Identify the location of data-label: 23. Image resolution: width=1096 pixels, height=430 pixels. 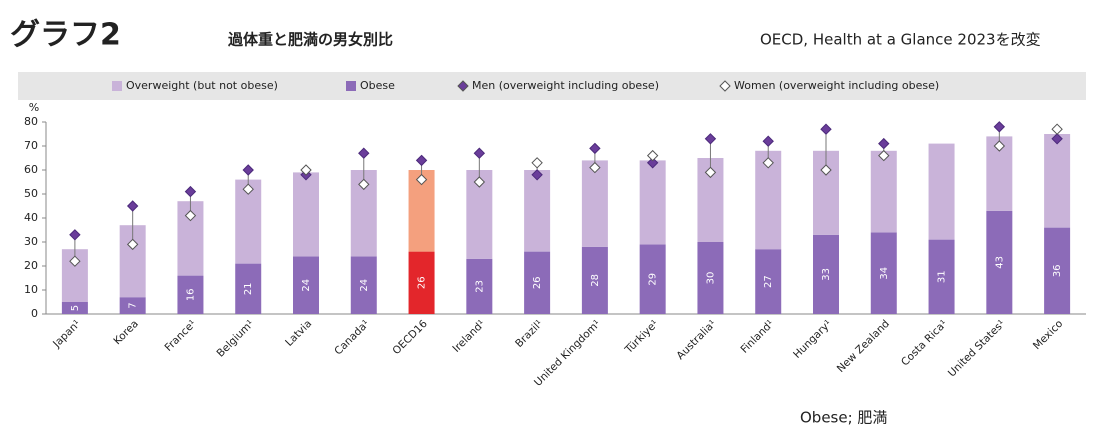
(479, 286).